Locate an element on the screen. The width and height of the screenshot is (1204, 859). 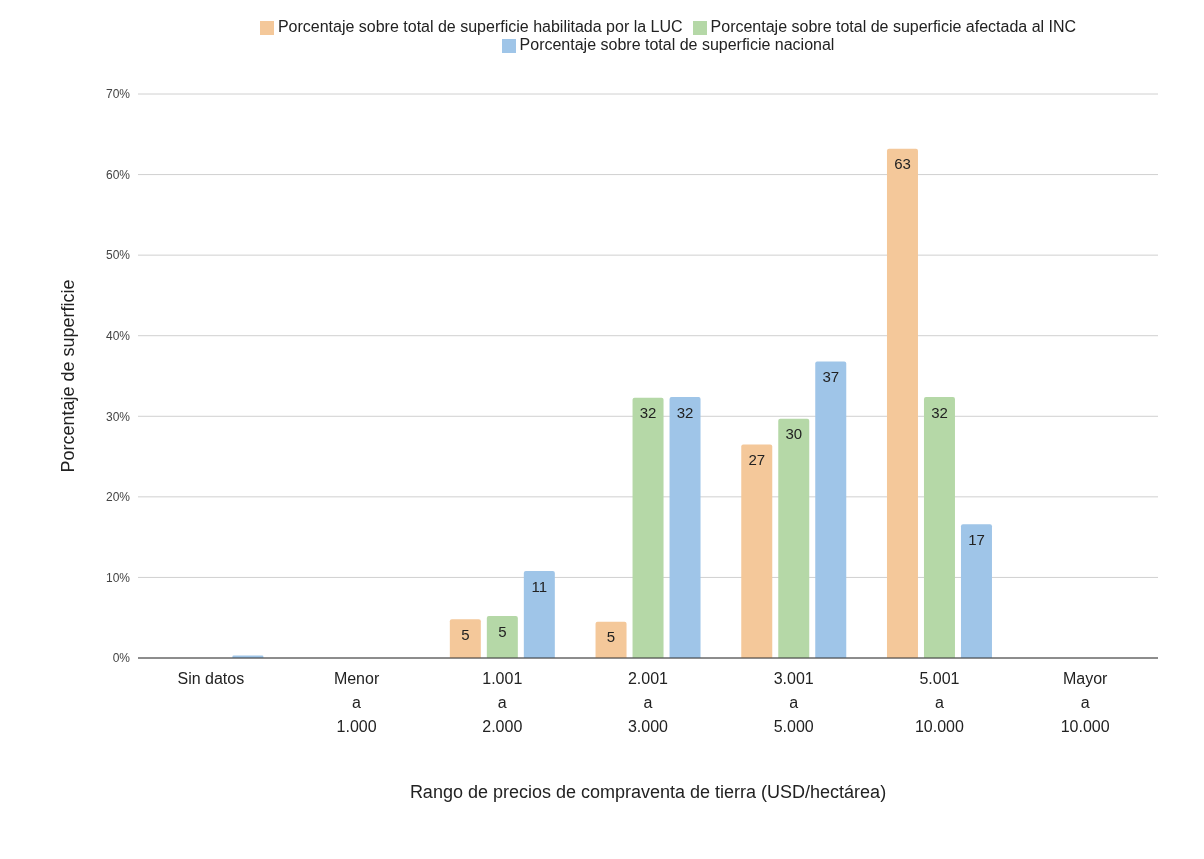
legend-label: Porcentaje sobre total de superficie nacional is located at coordinates (677, 44).